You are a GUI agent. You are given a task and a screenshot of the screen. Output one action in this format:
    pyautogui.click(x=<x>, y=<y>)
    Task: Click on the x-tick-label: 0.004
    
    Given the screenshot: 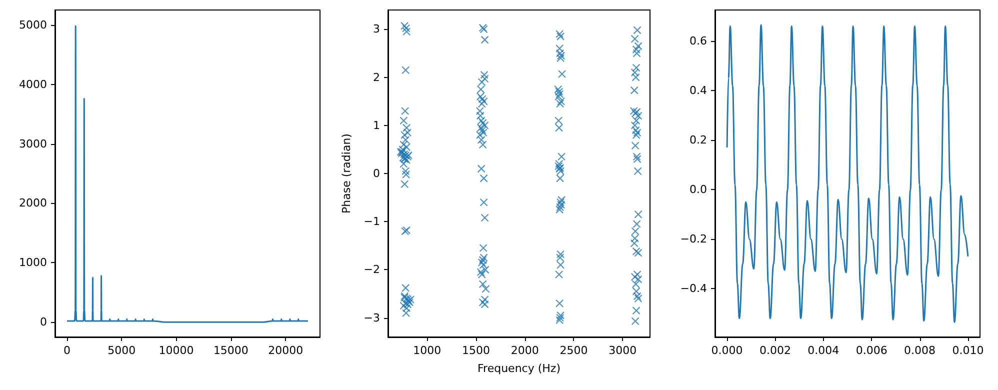 What is the action you would take?
    pyautogui.click(x=824, y=350)
    